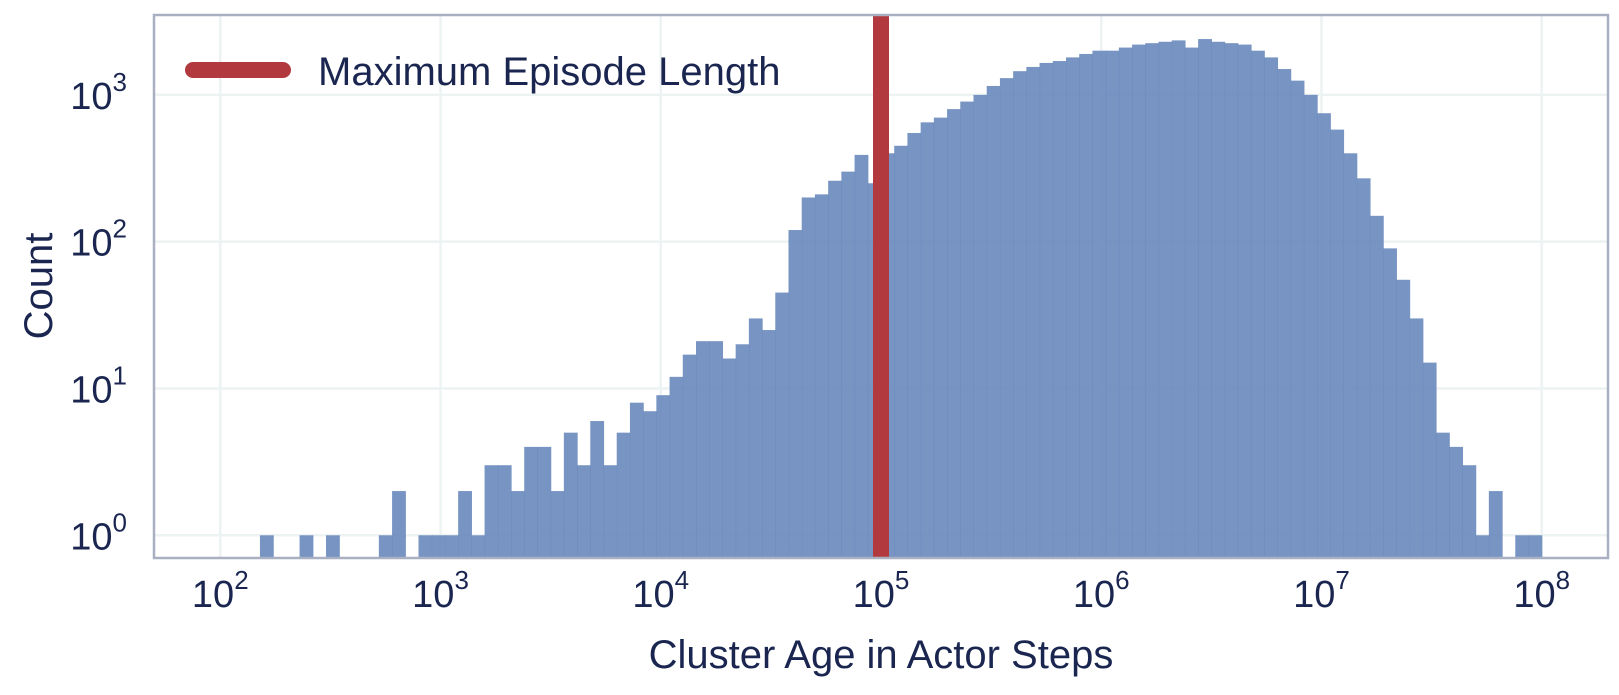 The image size is (1619, 695). I want to click on x-axis-label: Cluster Age in Actor Steps, so click(881, 655).